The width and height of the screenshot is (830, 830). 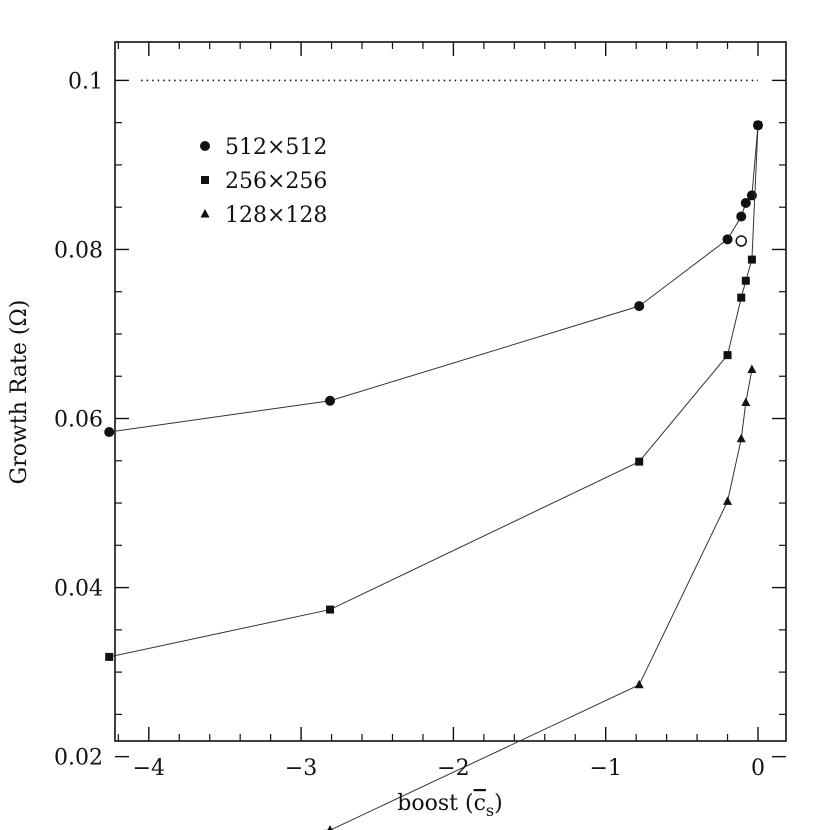 I want to click on legend: 512×512 256×256 128×128, so click(x=263, y=181).